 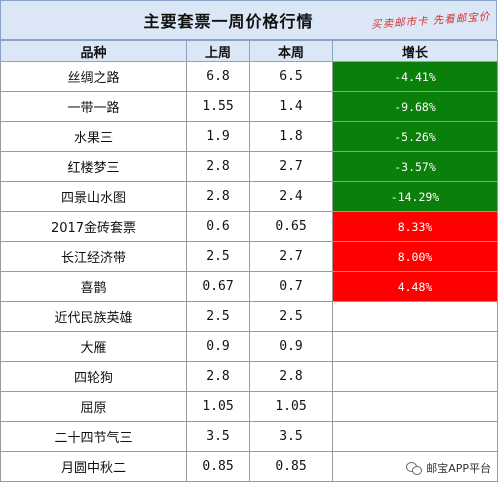 I want to click on page-title: 主要套票一周价格行情, so click(x=228, y=21).